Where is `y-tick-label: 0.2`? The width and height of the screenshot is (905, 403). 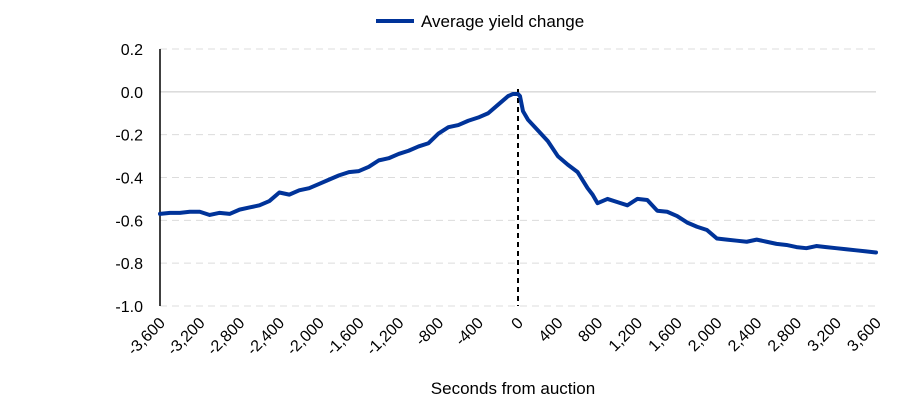
y-tick-label: 0.2 is located at coordinates (132, 50).